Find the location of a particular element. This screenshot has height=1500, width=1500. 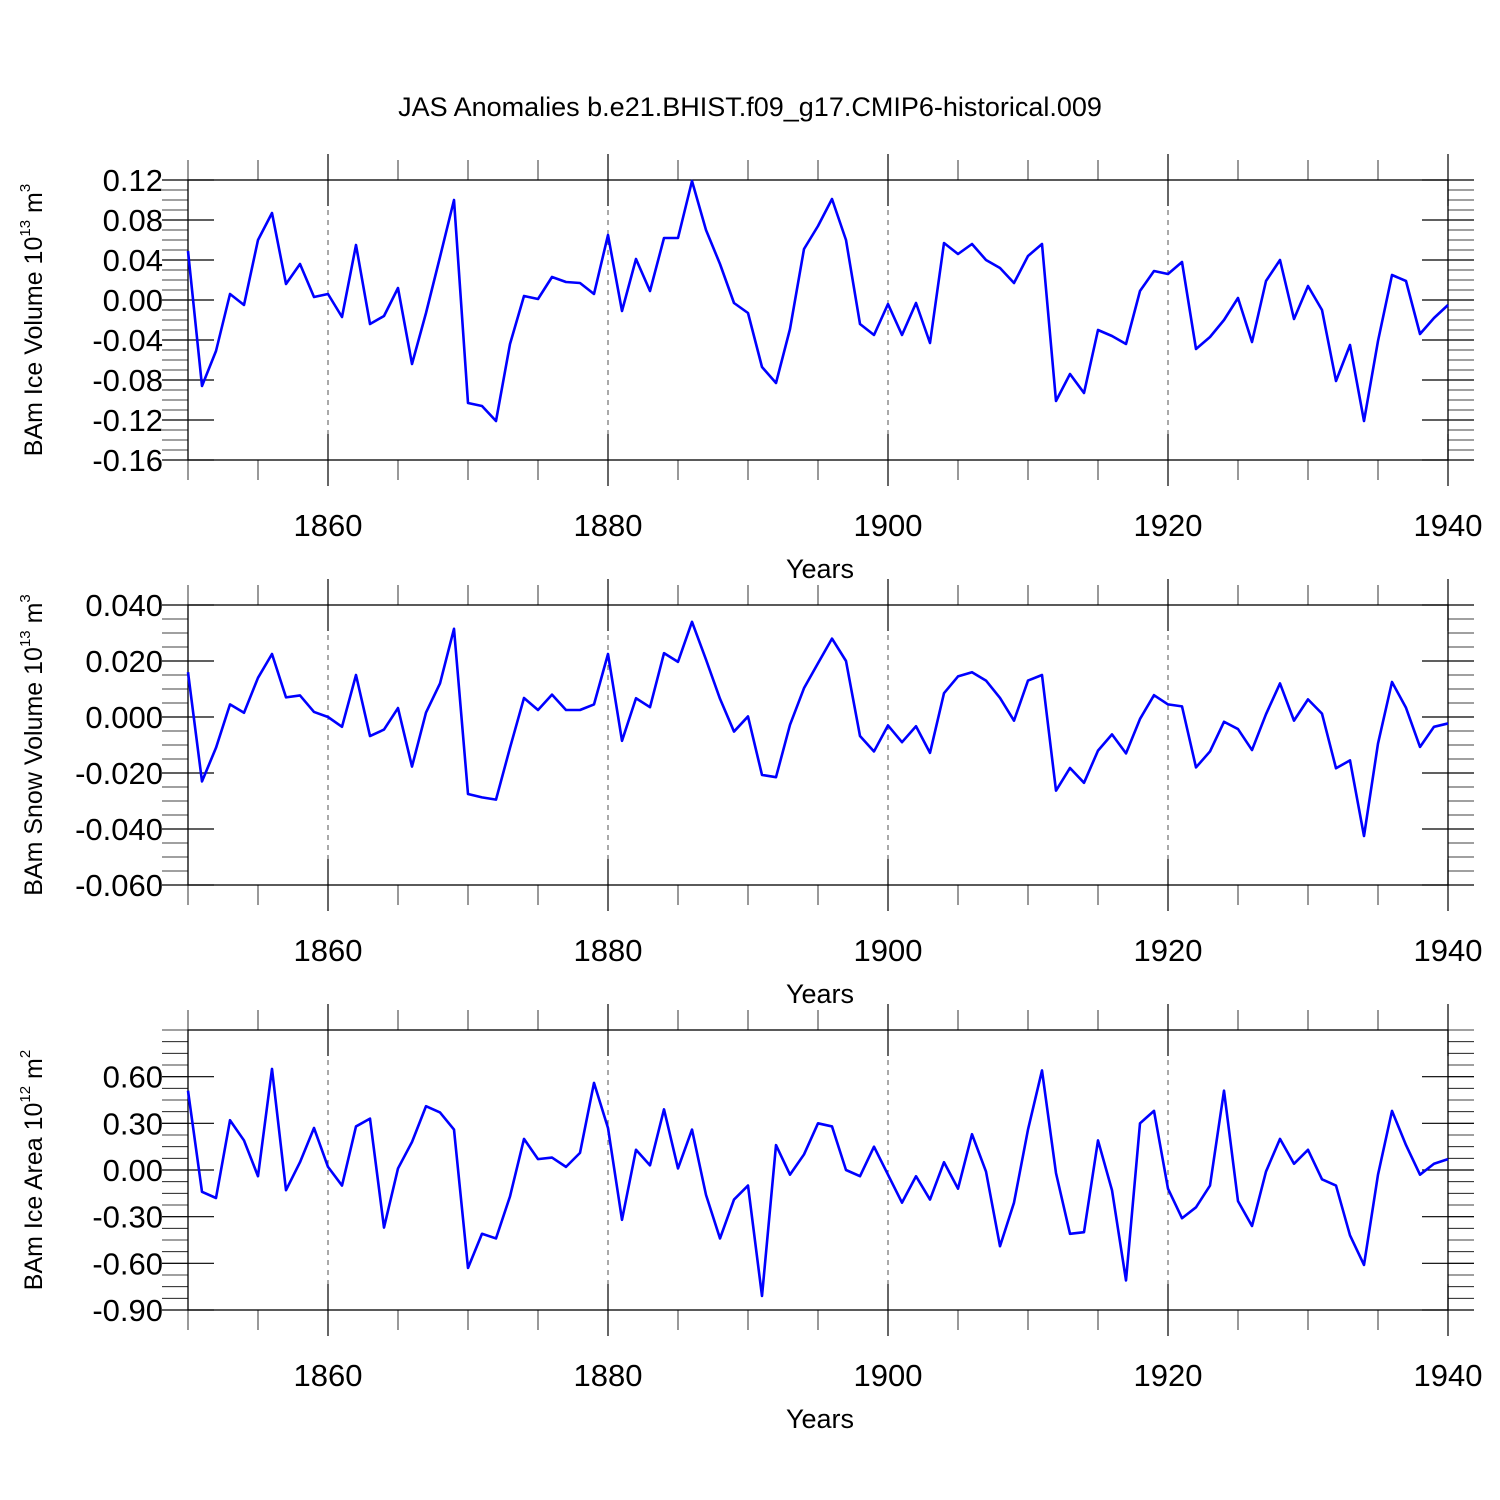

y-tick-label: 0.30 is located at coordinates (133, 1123).